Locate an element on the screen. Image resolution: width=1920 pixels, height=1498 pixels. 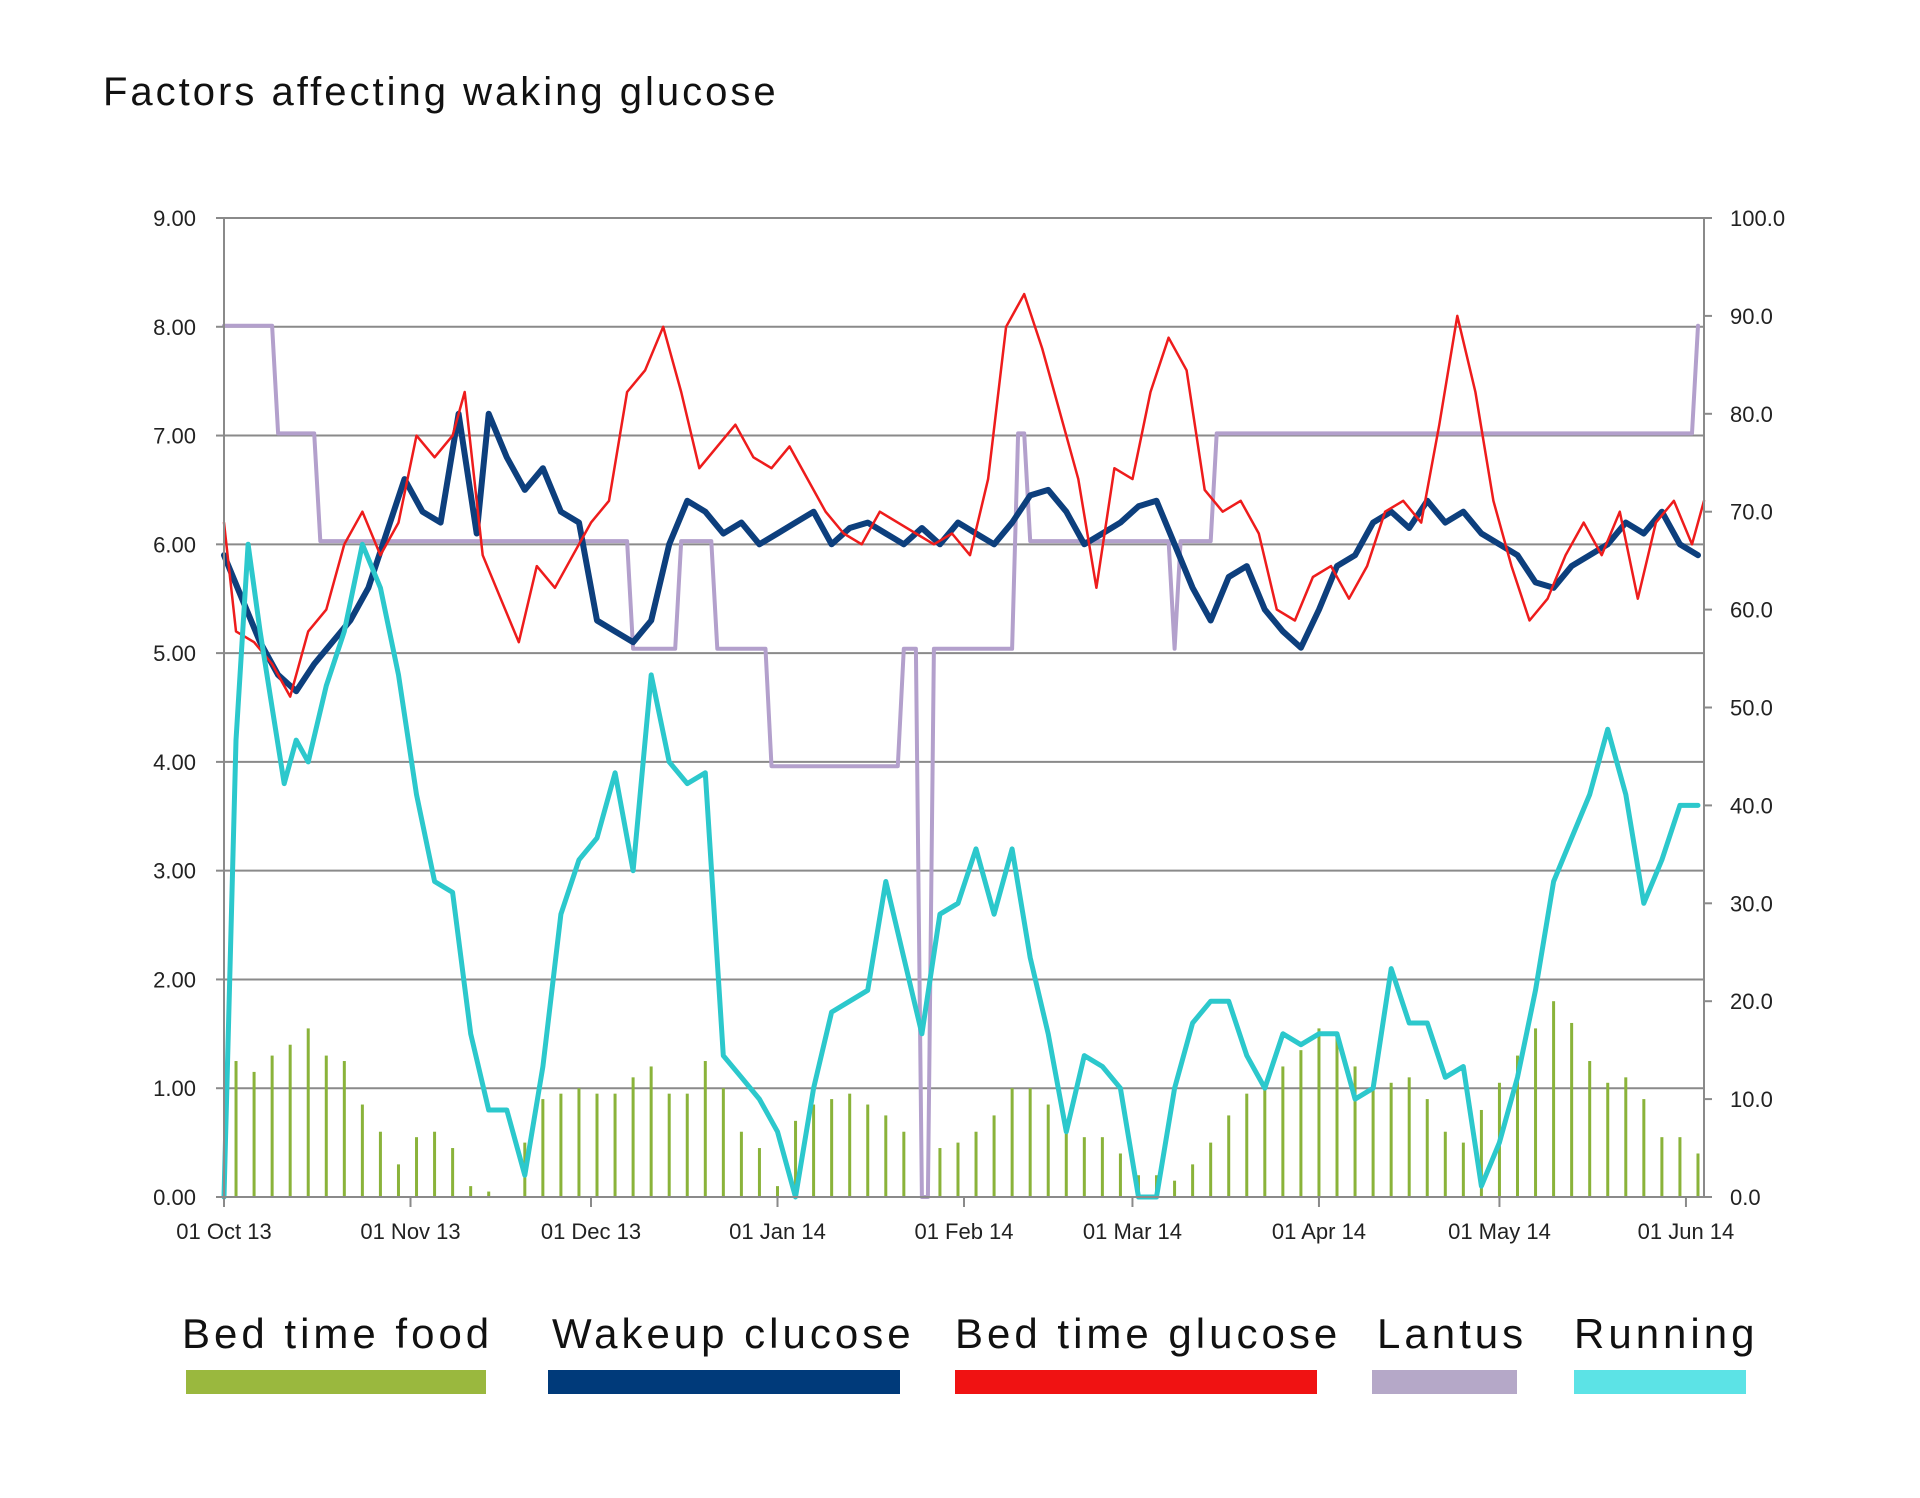
y-right-tick-label: 60.0 is located at coordinates (1751, 610).